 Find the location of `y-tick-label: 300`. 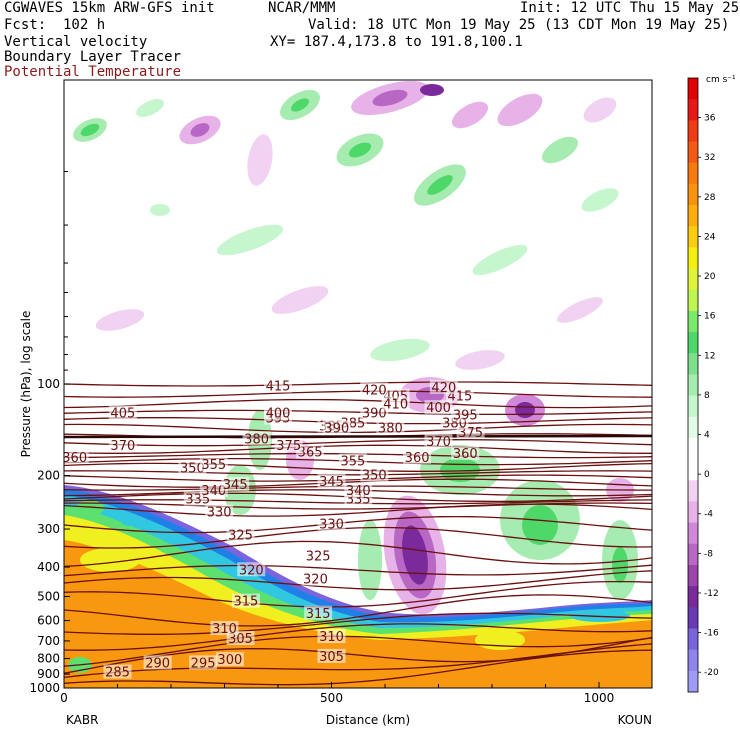

y-tick-label: 300 is located at coordinates (48, 529).